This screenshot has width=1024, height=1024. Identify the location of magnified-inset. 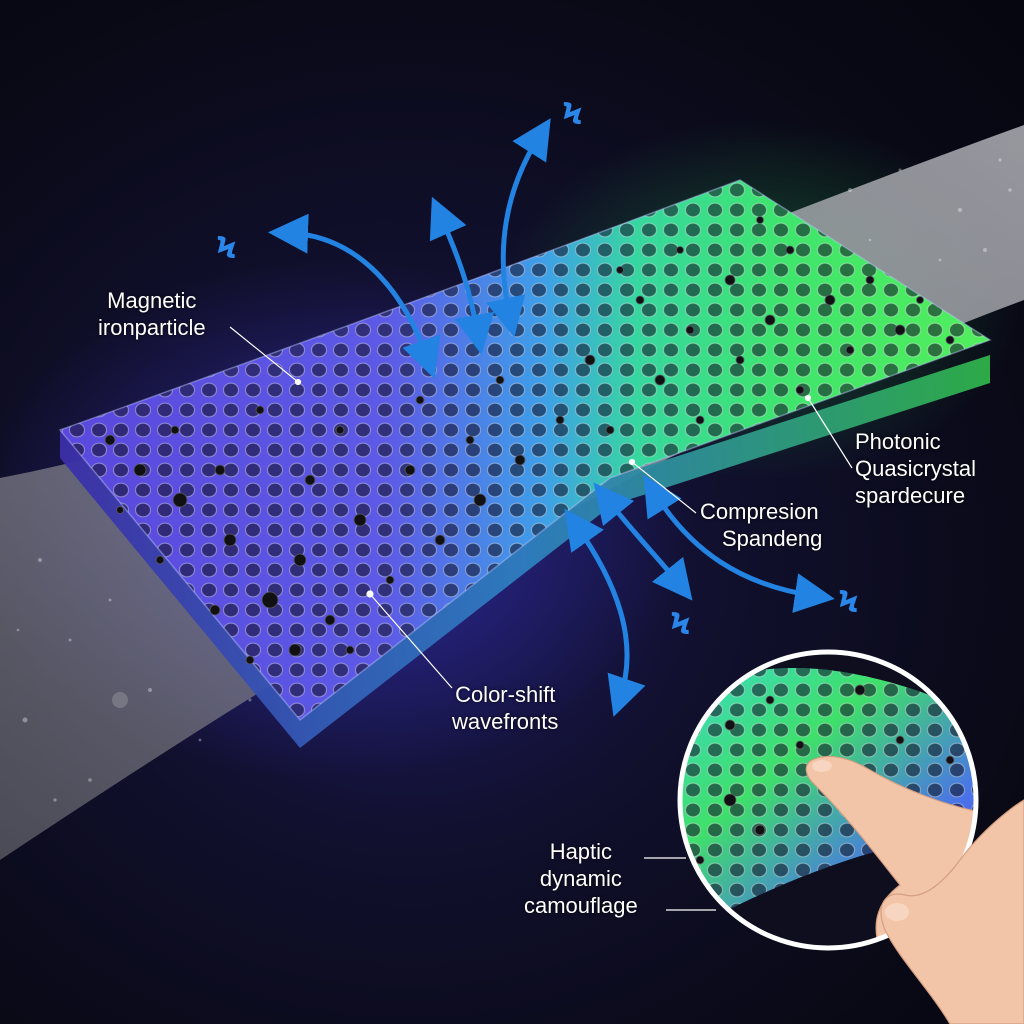
(850, 836).